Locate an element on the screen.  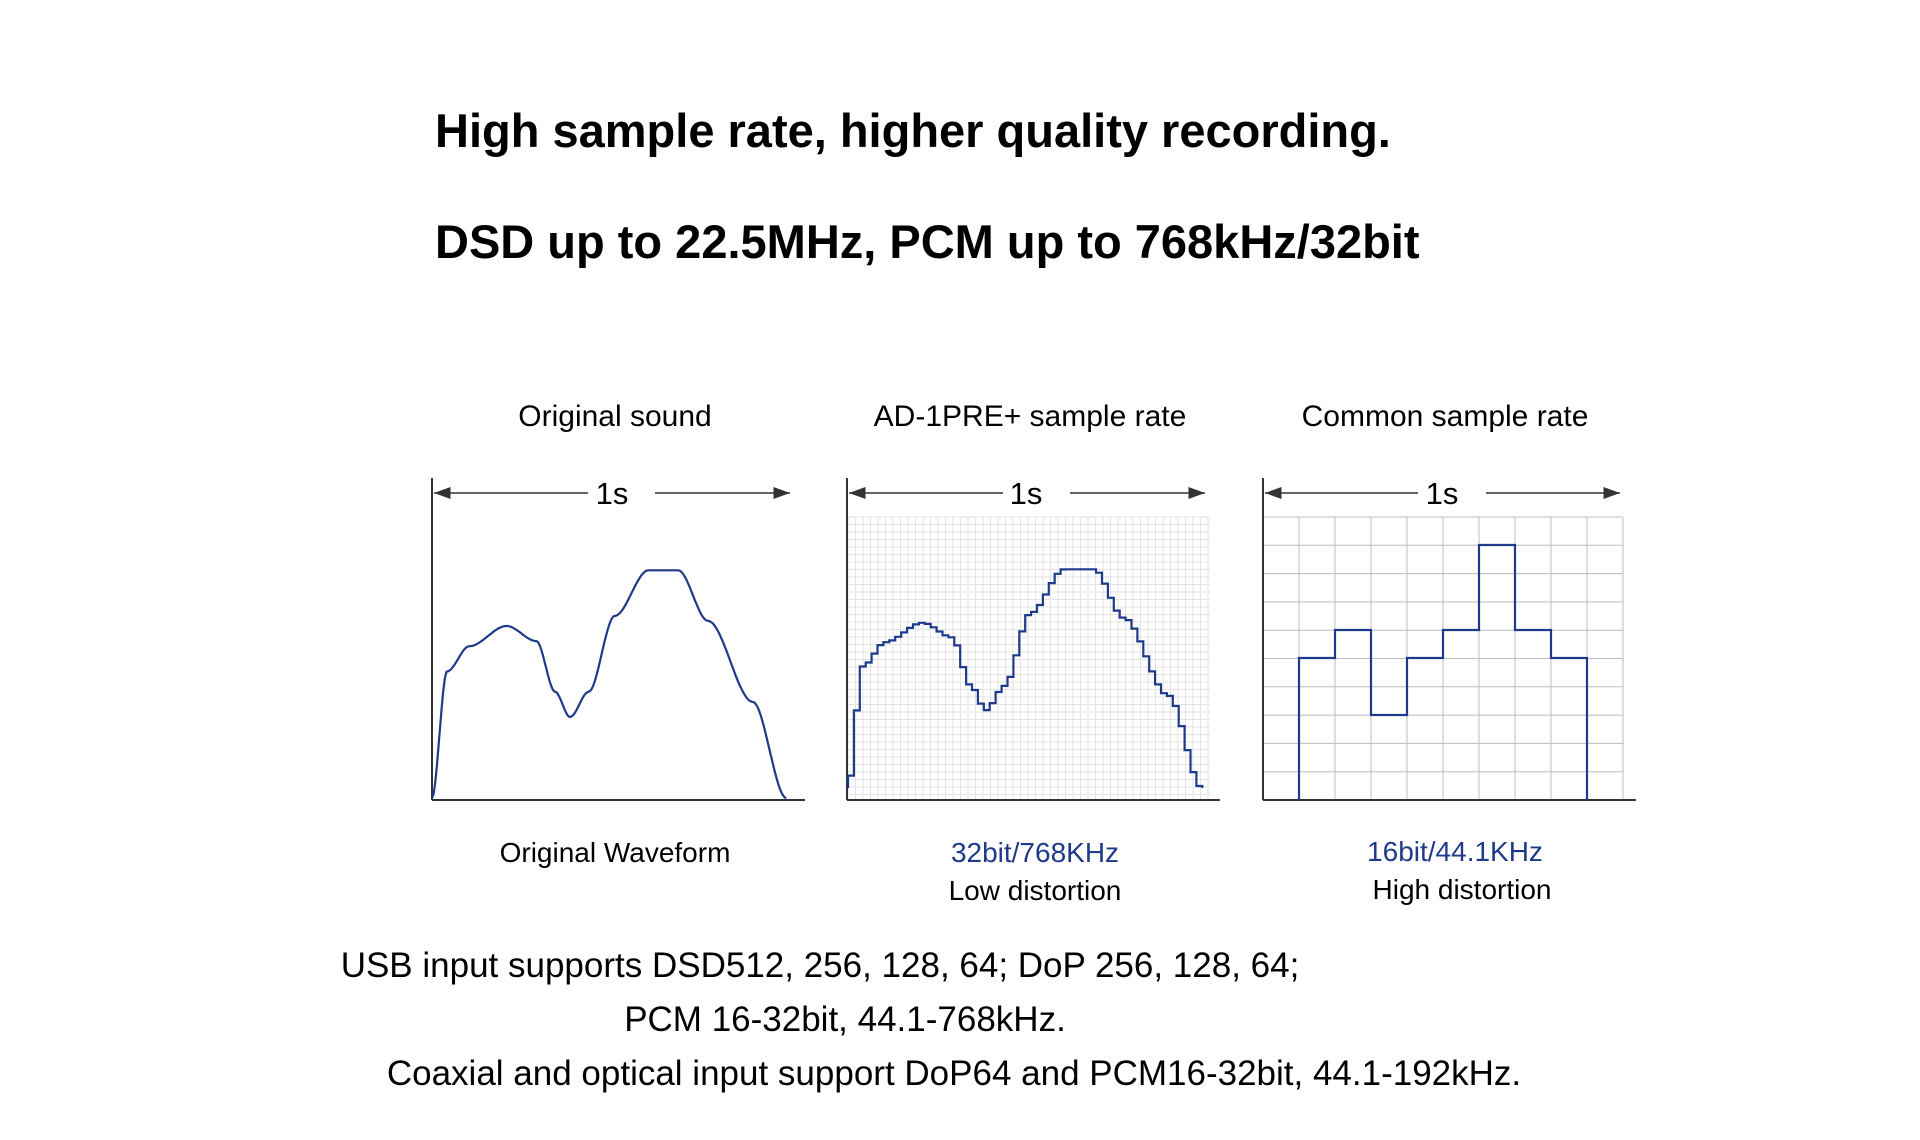
panel-common: 1s is located at coordinates (1449, 638).